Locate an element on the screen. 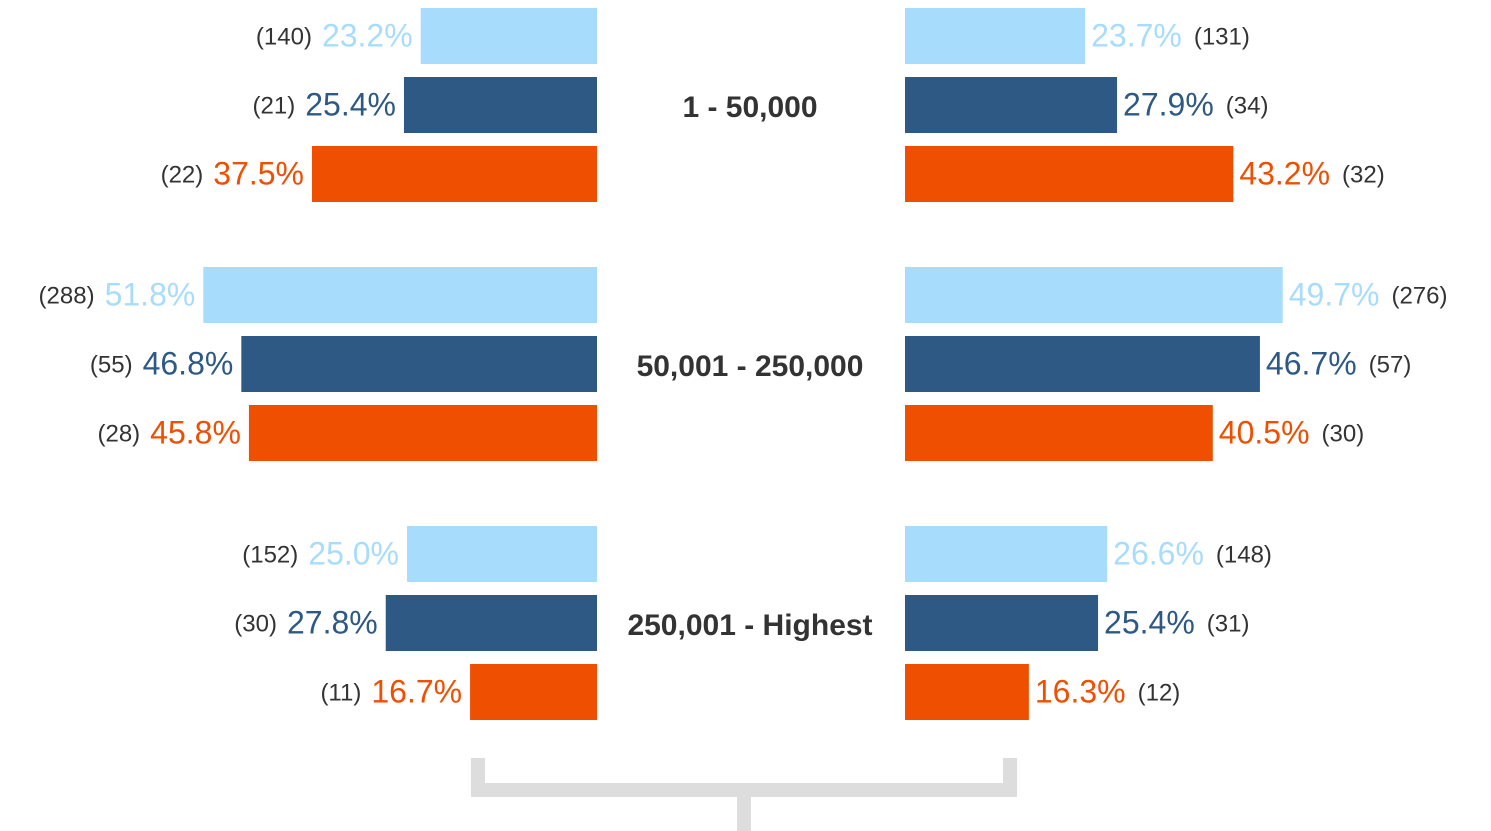  value-label: 45.8% is located at coordinates (195, 432).